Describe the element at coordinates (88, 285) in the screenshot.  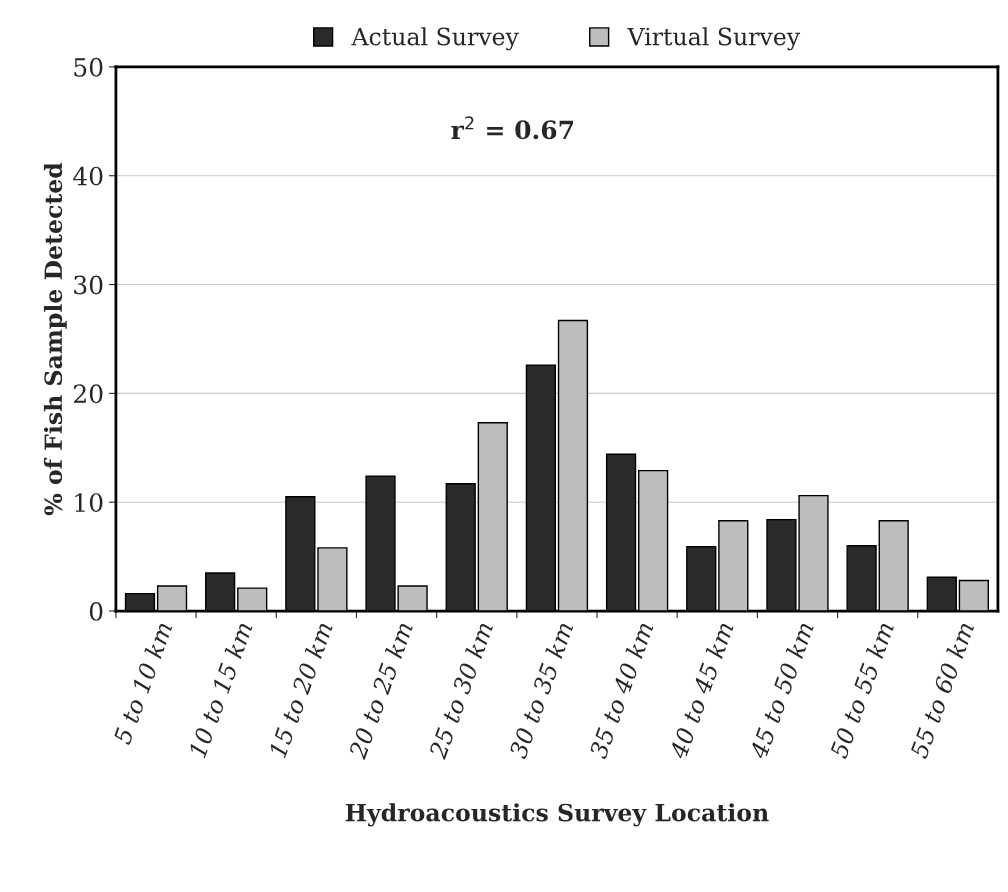
I see `y-tick-label: 30` at that location.